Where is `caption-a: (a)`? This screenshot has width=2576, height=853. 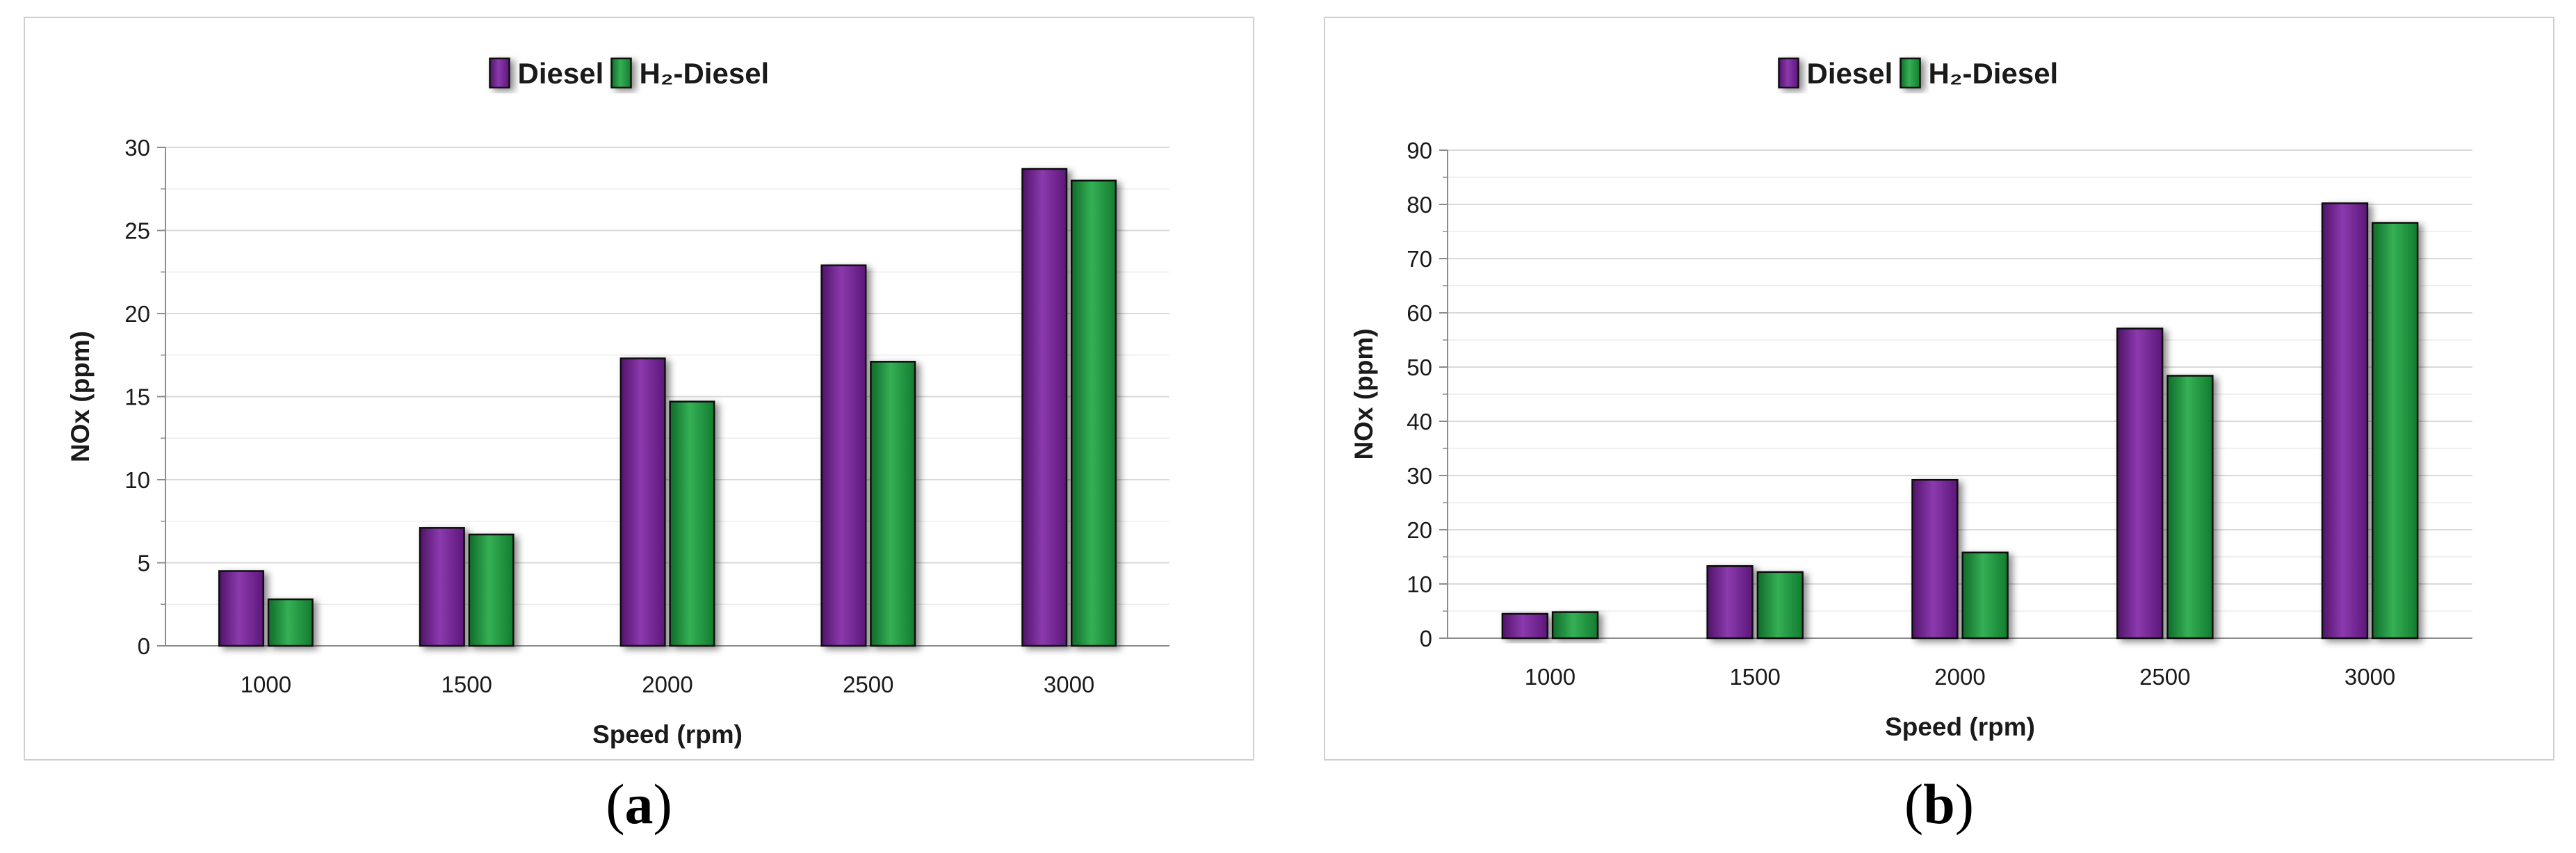
caption-a: (a) is located at coordinates (639, 804).